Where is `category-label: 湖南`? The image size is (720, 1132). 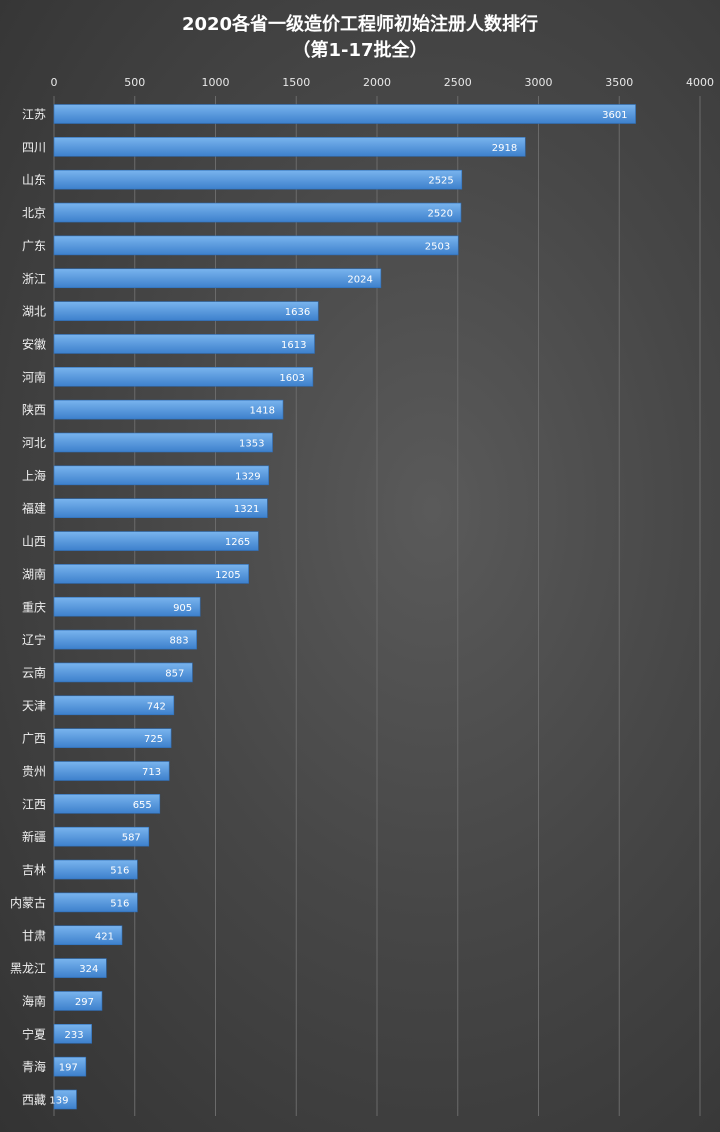
category-label: 湖南 is located at coordinates (34, 573).